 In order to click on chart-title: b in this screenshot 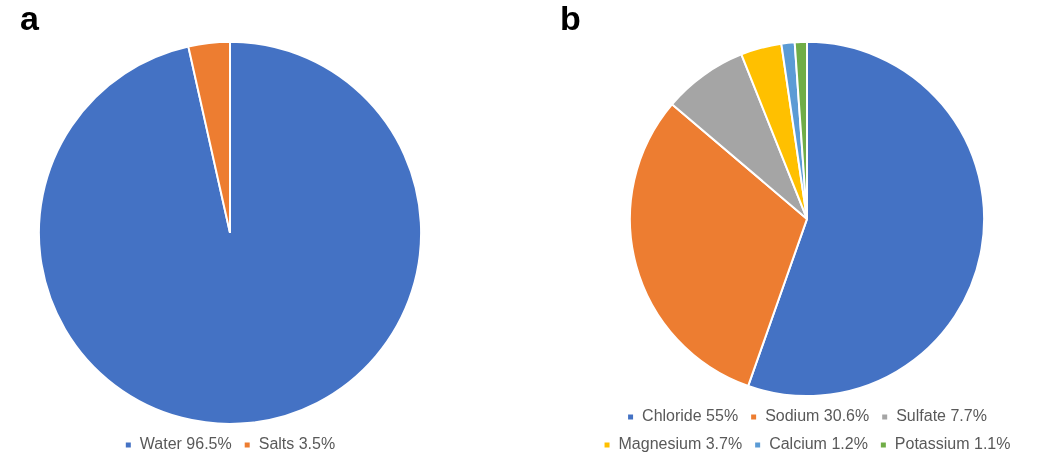, I will do `click(570, 18)`.